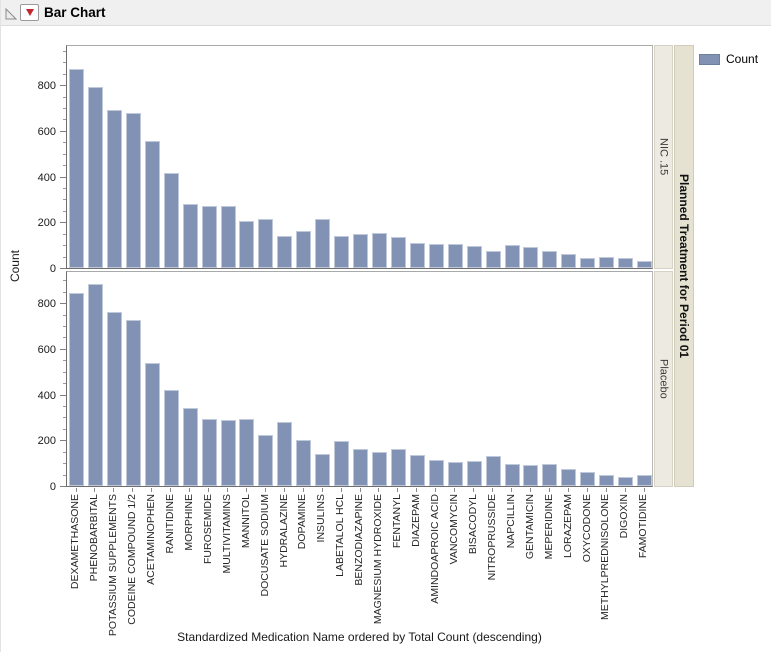 This screenshot has width=771, height=652. I want to click on bar-nic15-vancomycin, so click(455, 256).